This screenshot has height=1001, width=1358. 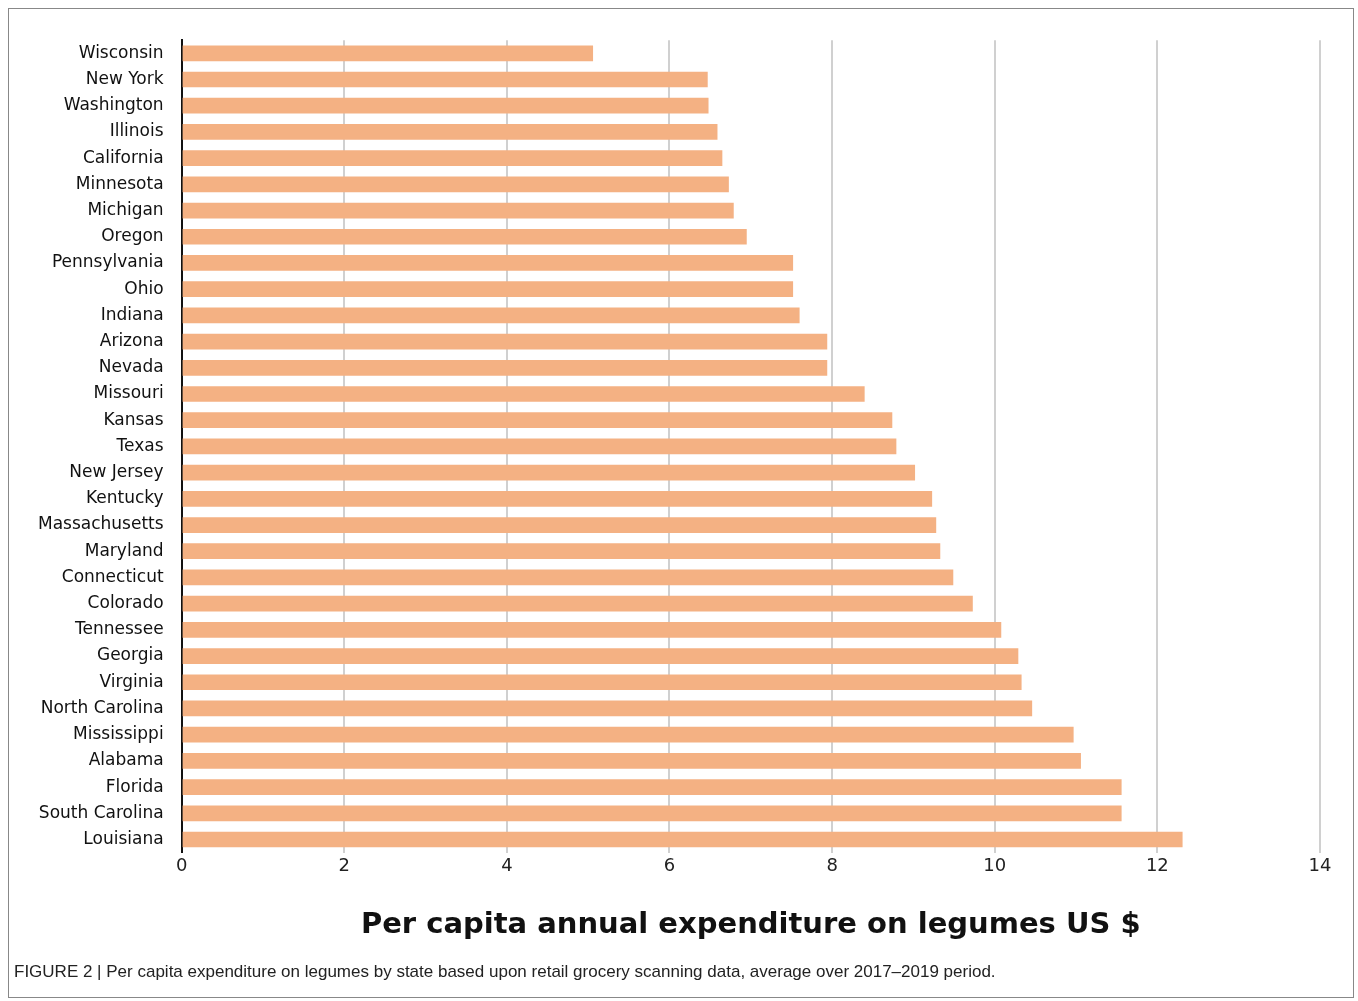 I want to click on y-tick-label: Massachusetts, so click(x=100, y=523).